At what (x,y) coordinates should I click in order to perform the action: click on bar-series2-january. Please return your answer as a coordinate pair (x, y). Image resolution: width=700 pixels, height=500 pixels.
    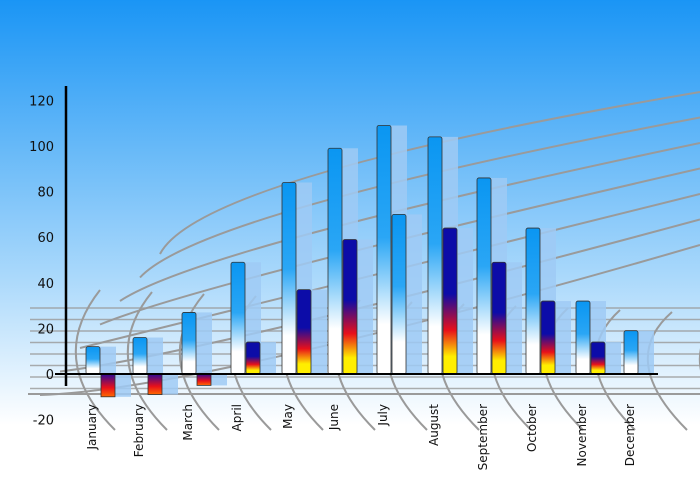
    Looking at the image, I should click on (108, 385).